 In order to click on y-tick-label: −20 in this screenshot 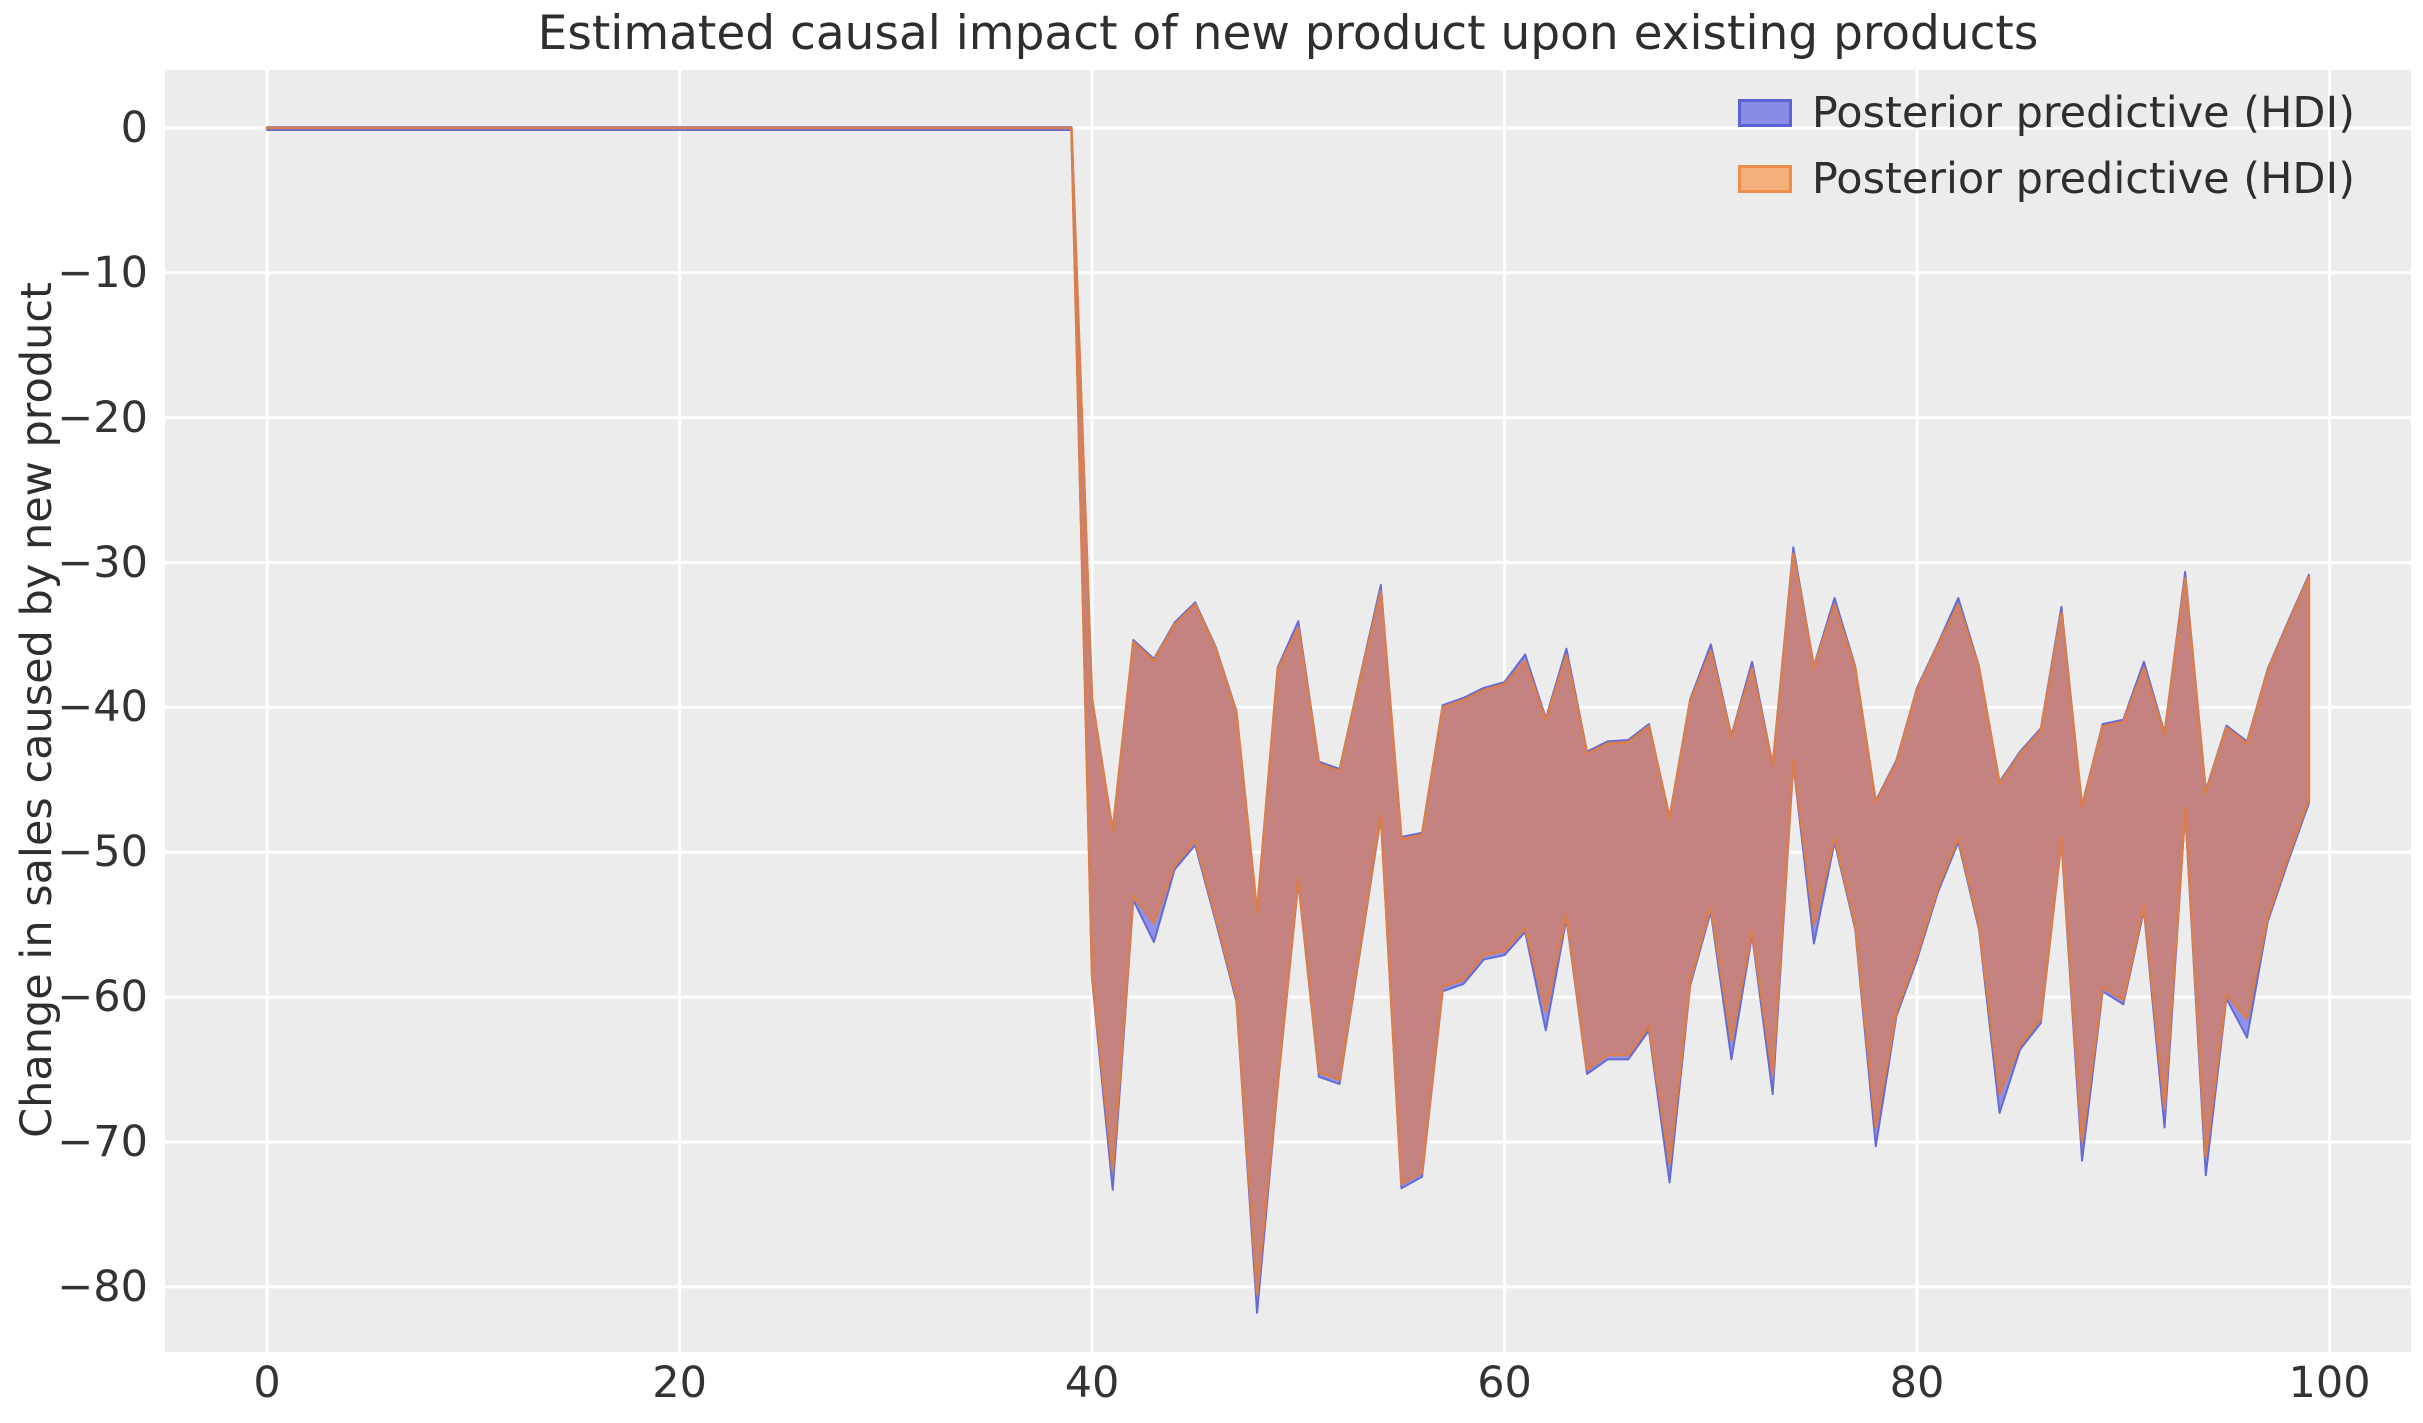, I will do `click(102, 417)`.